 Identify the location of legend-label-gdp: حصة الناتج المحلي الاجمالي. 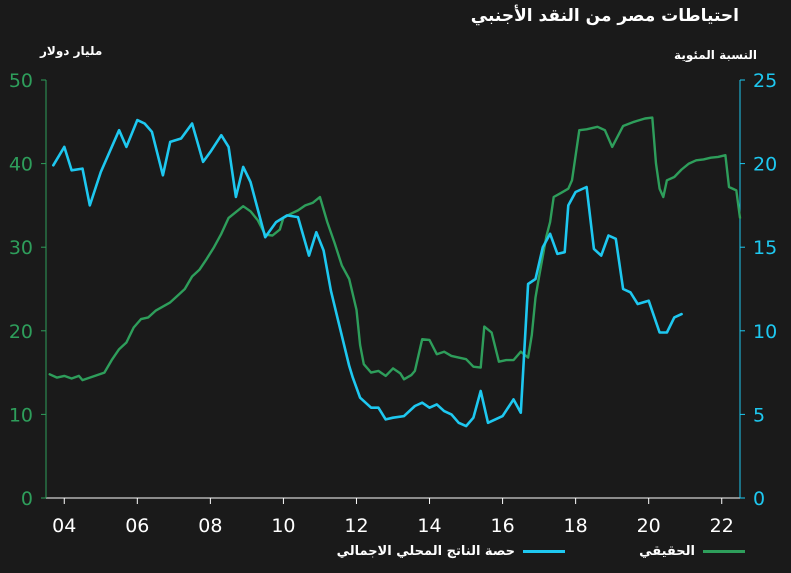
(425, 551).